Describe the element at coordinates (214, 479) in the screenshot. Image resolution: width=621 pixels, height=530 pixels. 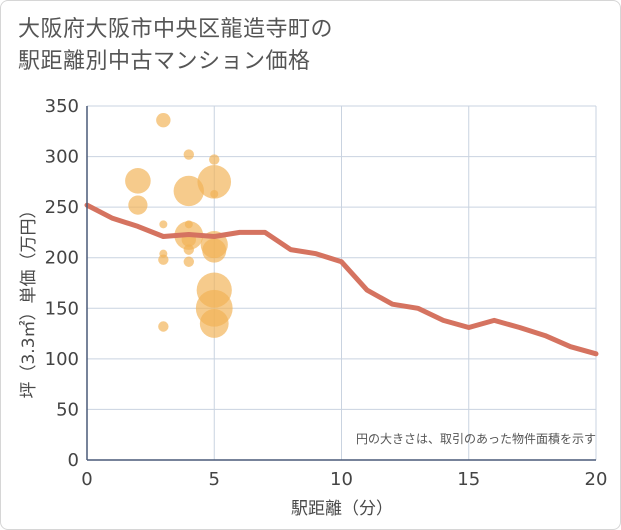
I see `x-tick-label: 5` at that location.